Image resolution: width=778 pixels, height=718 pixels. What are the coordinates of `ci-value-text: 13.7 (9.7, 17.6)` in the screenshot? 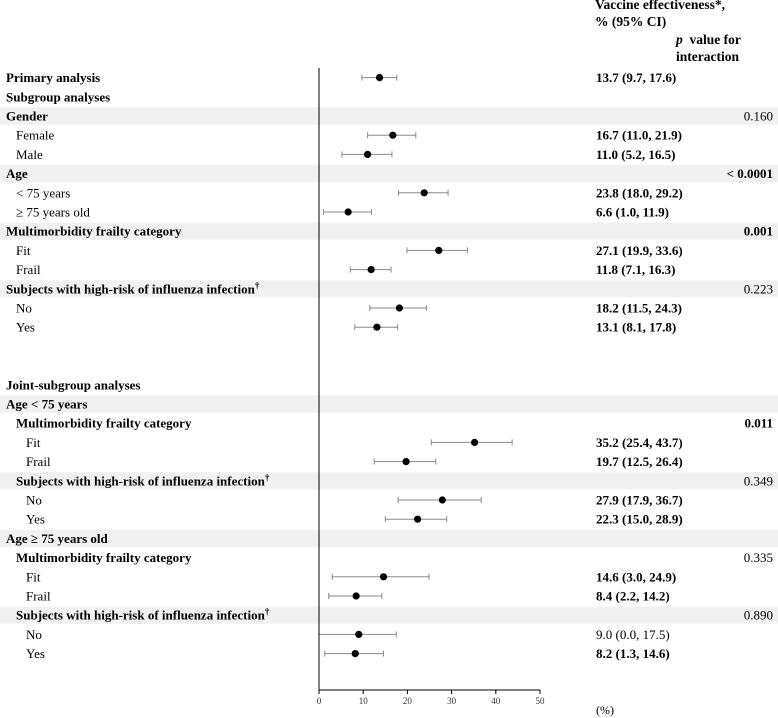 It's located at (636, 77).